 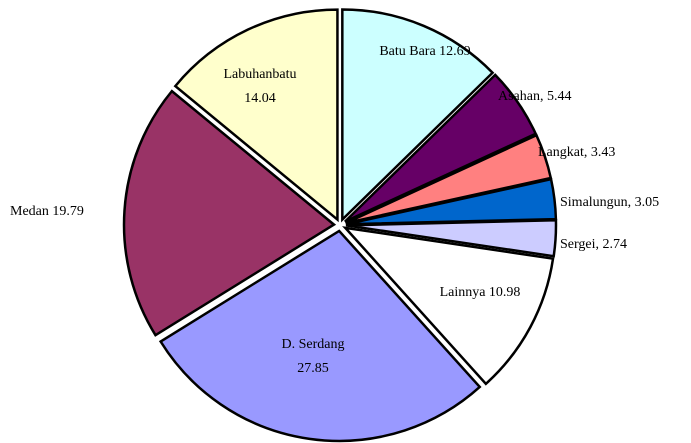 What do you see at coordinates (313, 344) in the screenshot?
I see `slice-label-line: D. Serdang` at bounding box center [313, 344].